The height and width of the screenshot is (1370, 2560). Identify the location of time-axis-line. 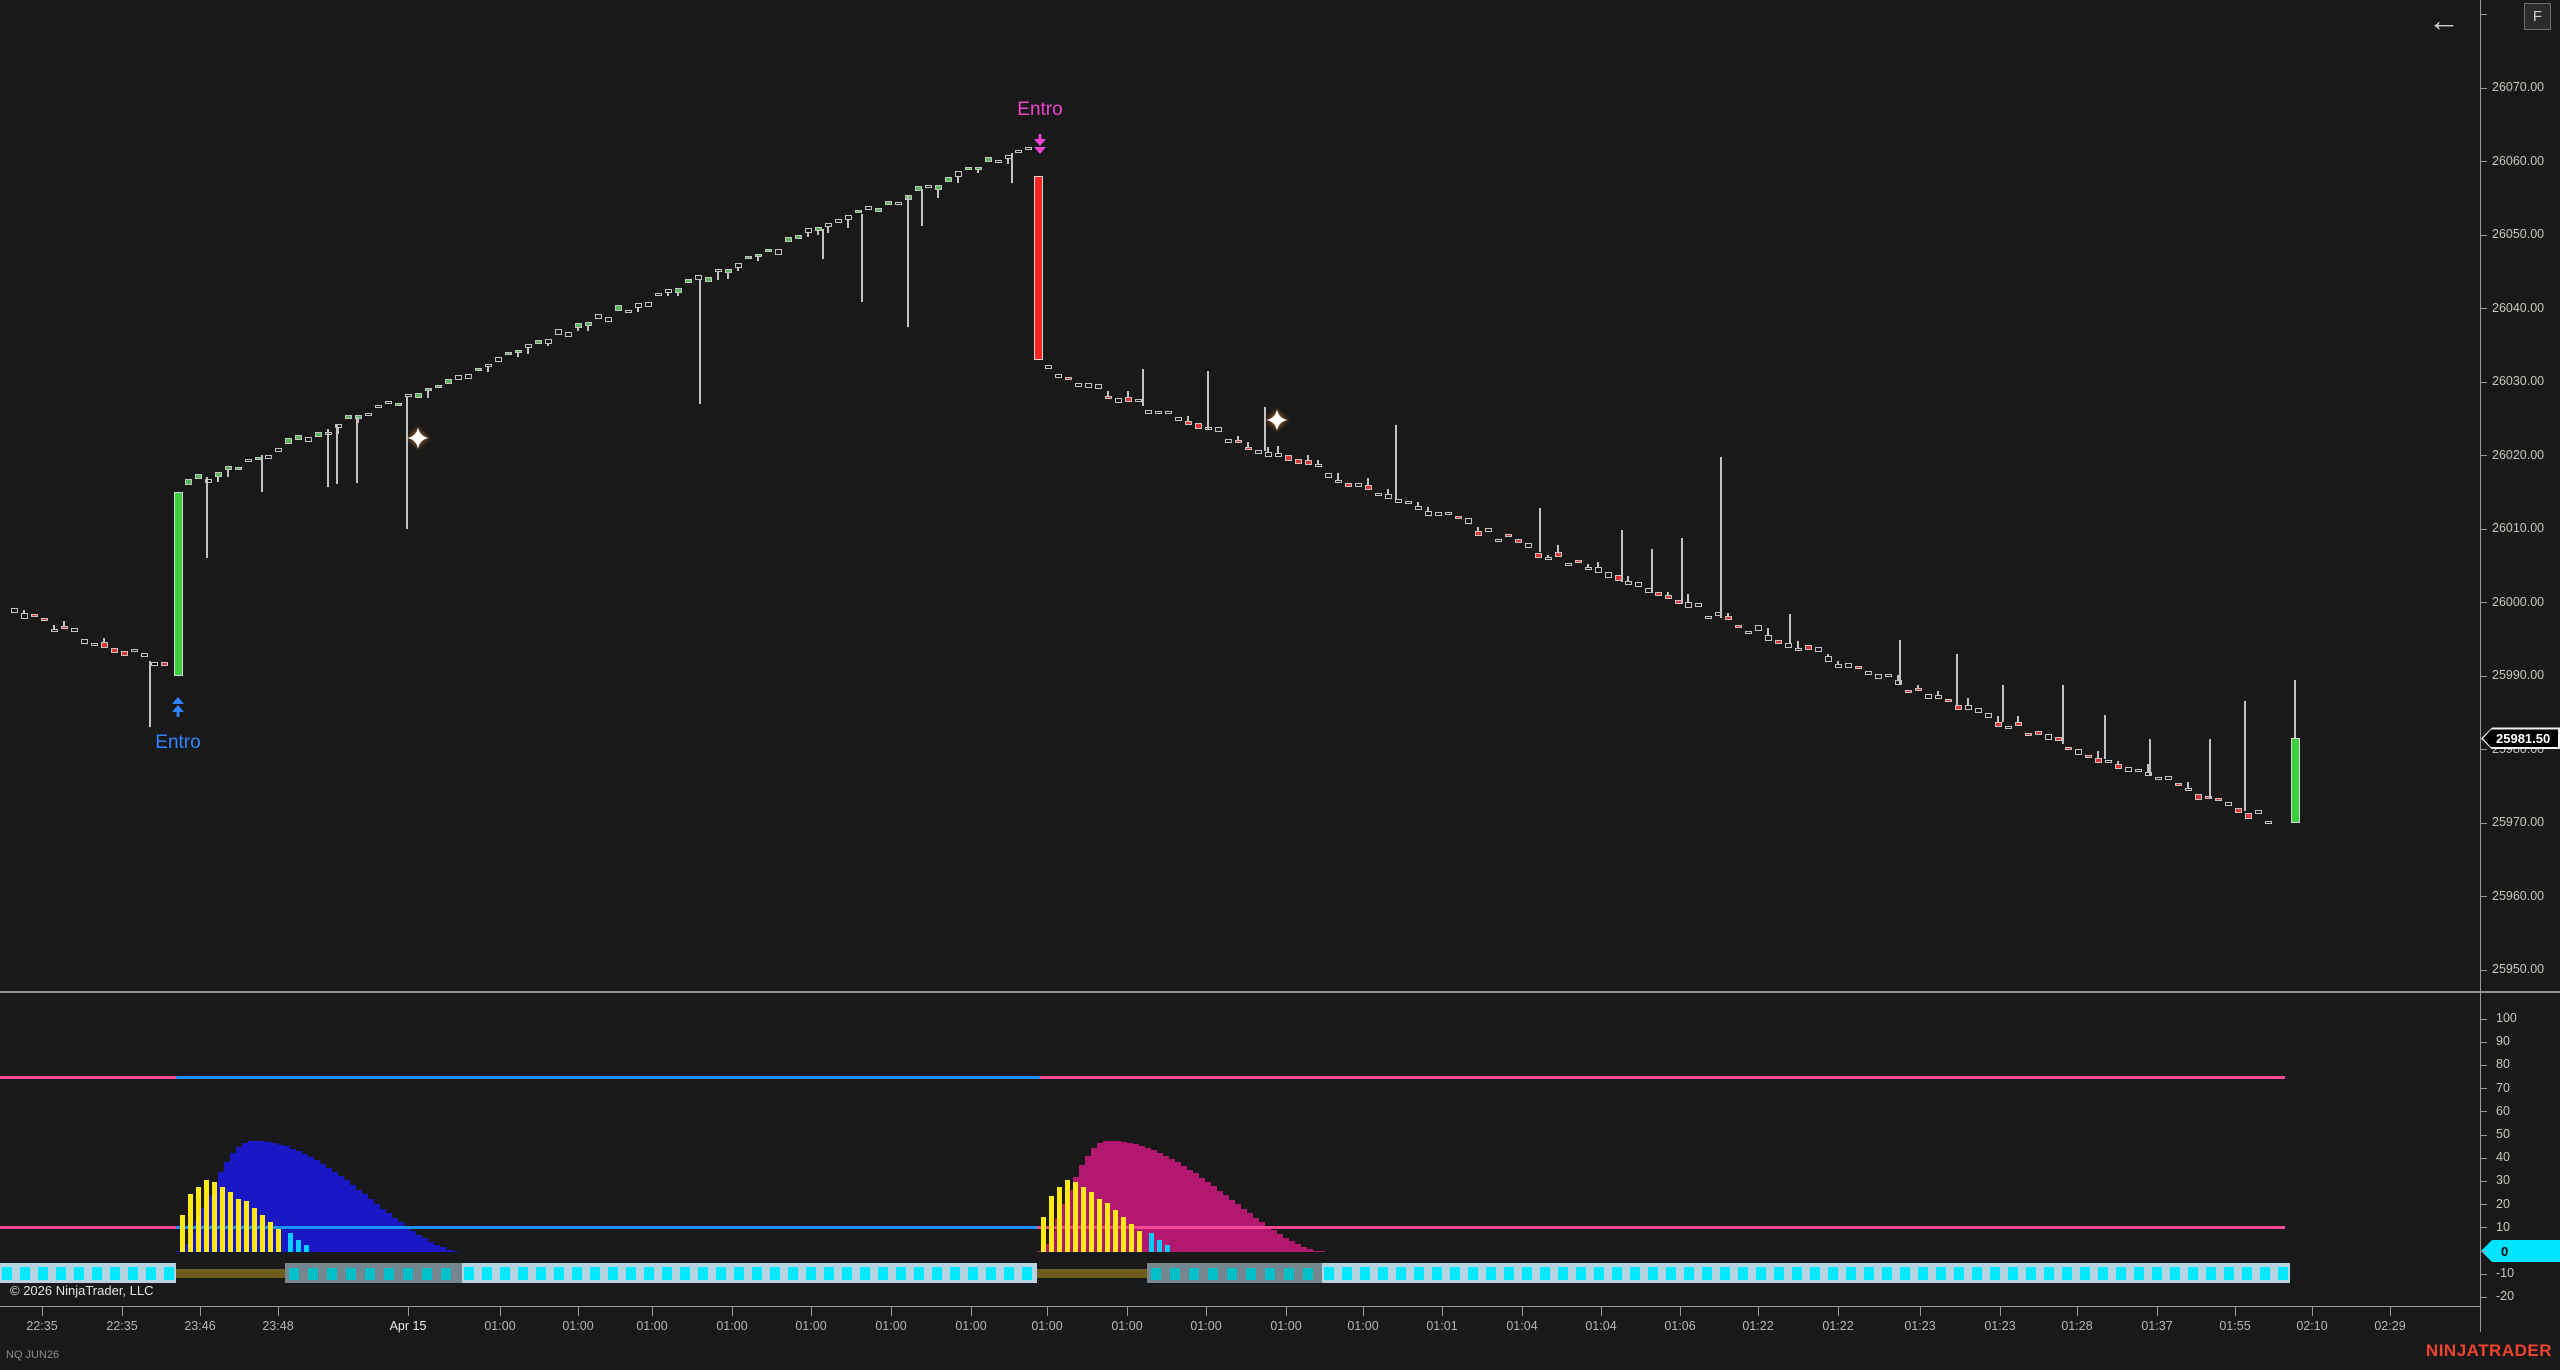
(1240, 1306).